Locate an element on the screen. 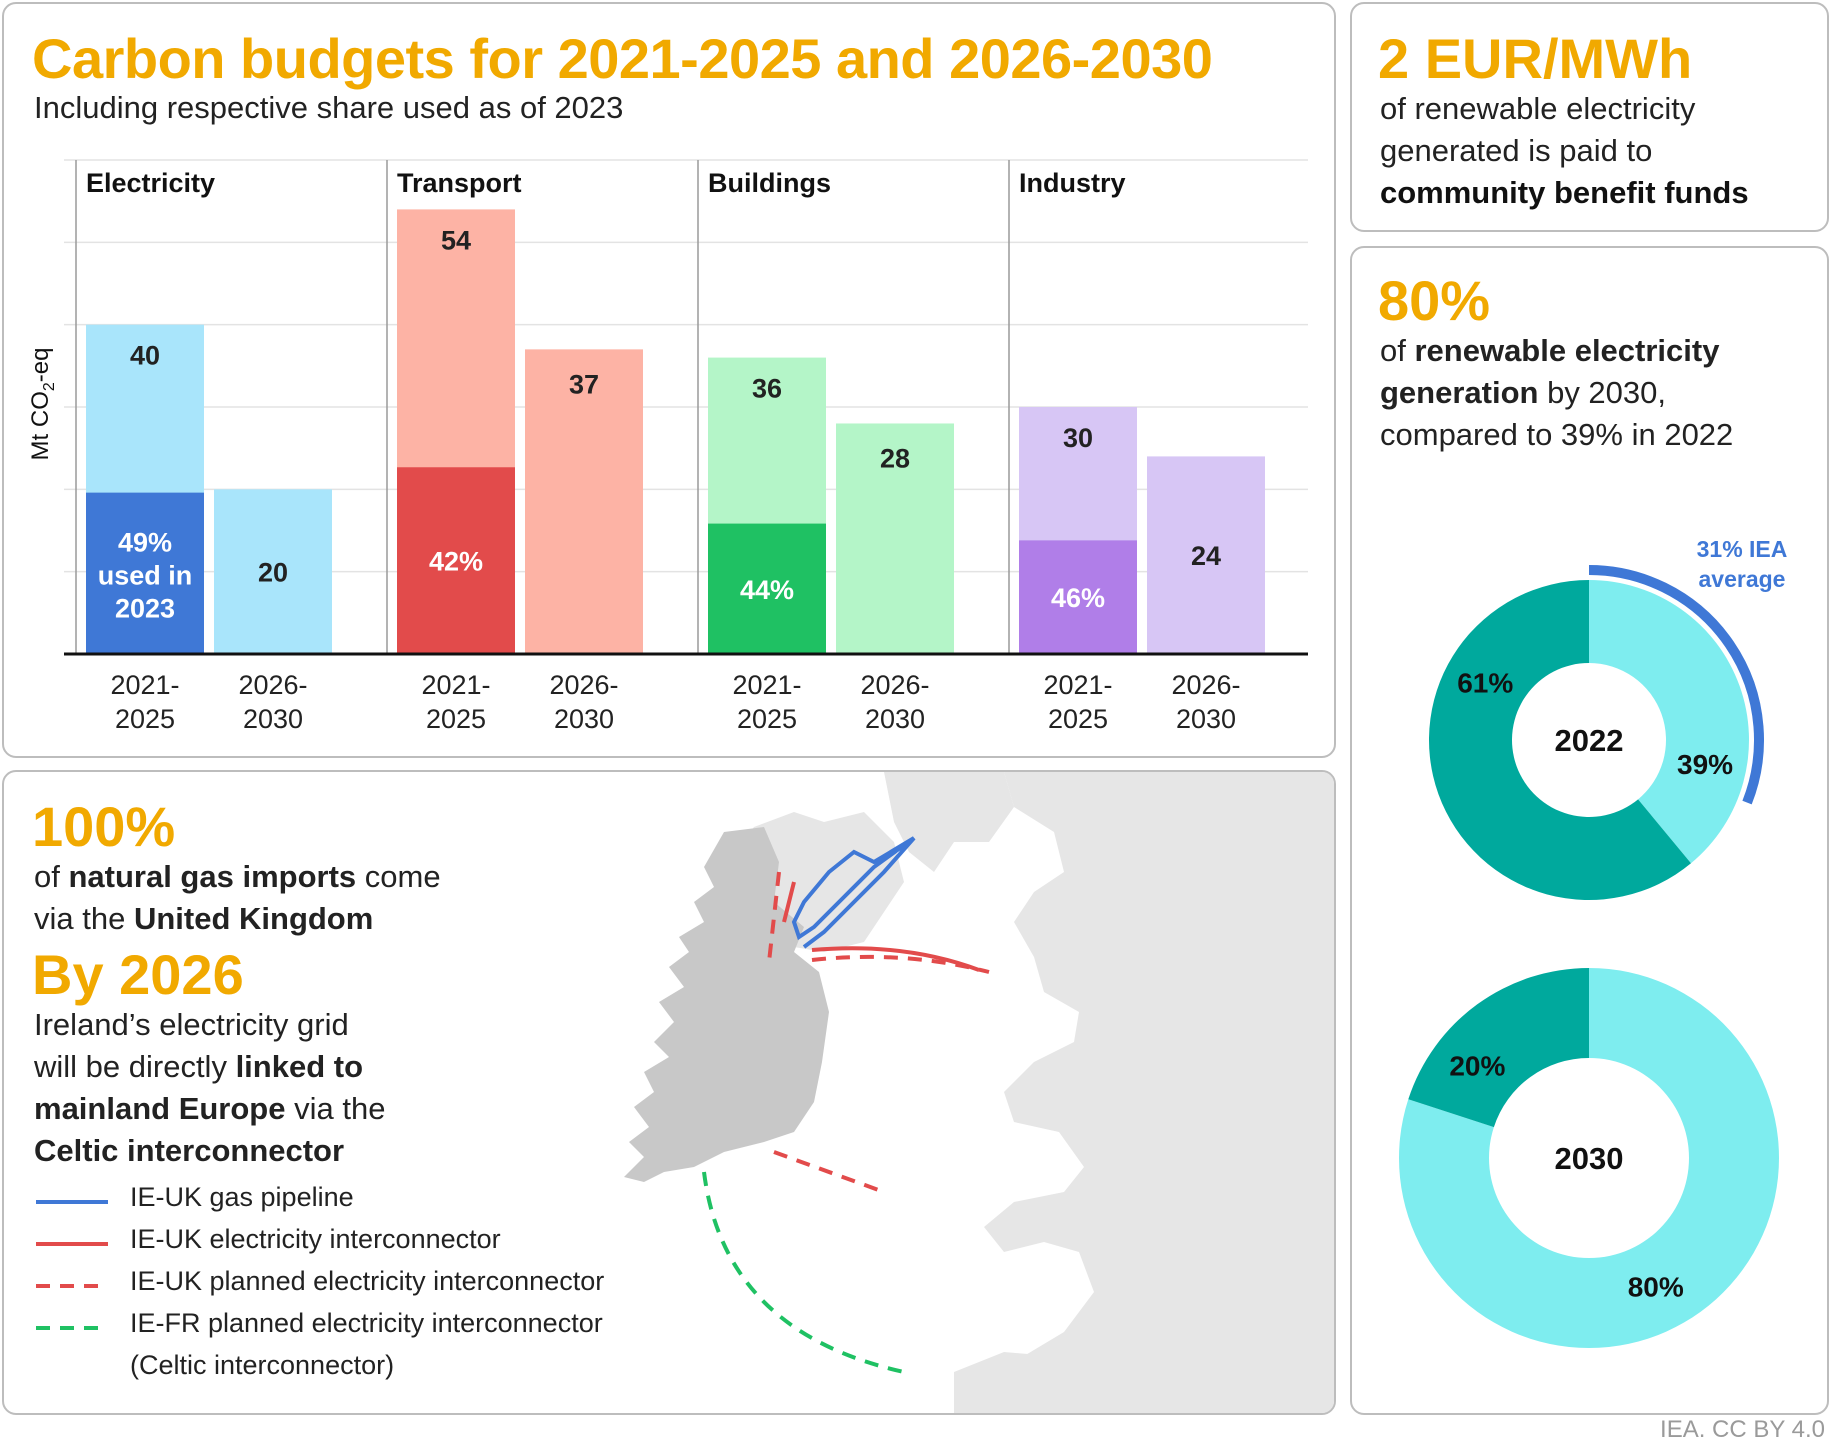 This screenshot has width=1831, height=1444. gas-imports-line-2: via the United Kingdom is located at coordinates (204, 918).